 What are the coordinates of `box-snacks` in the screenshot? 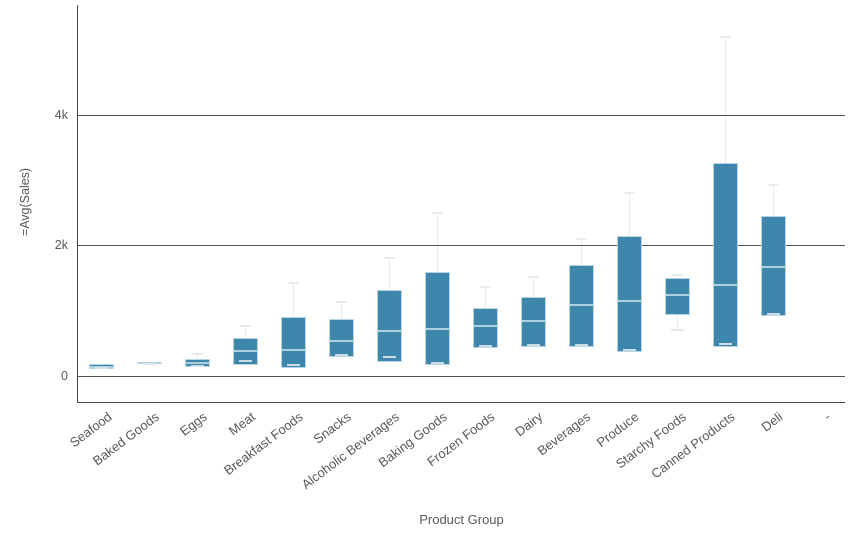 It's located at (342, 338).